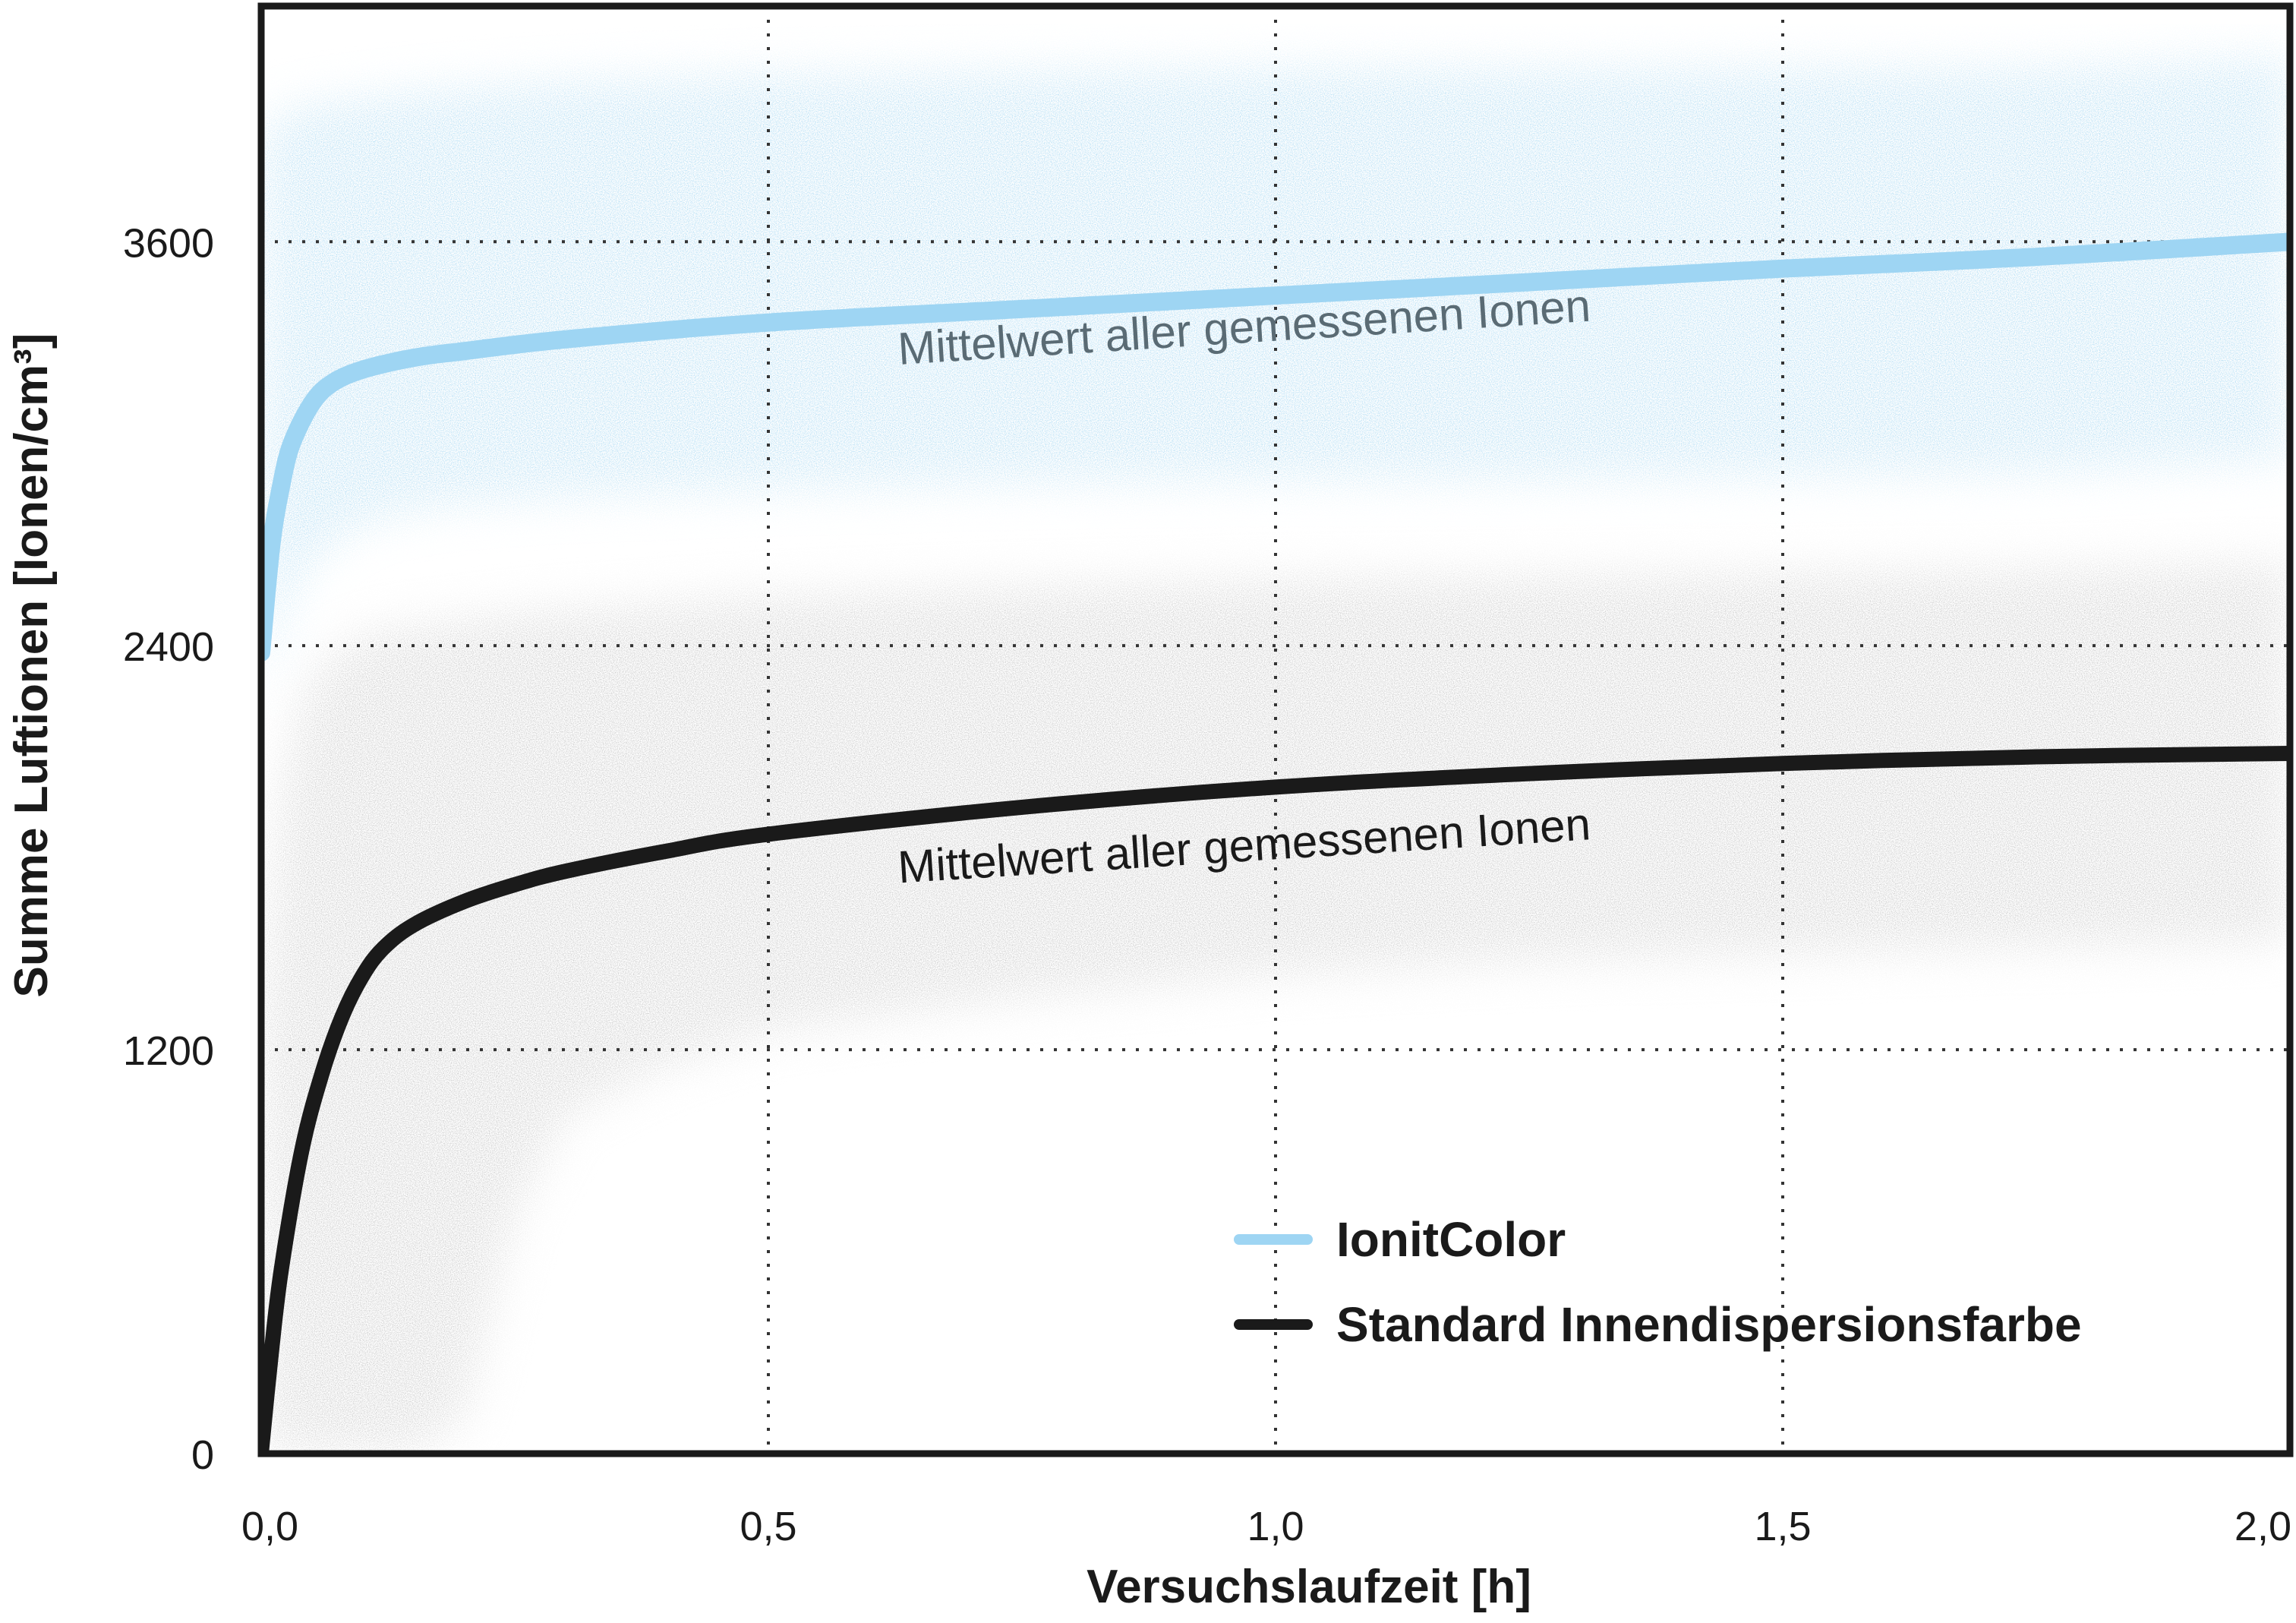 The width and height of the screenshot is (2296, 1623). What do you see at coordinates (1451, 1239) in the screenshot?
I see `legend-label-1: IonitColor` at bounding box center [1451, 1239].